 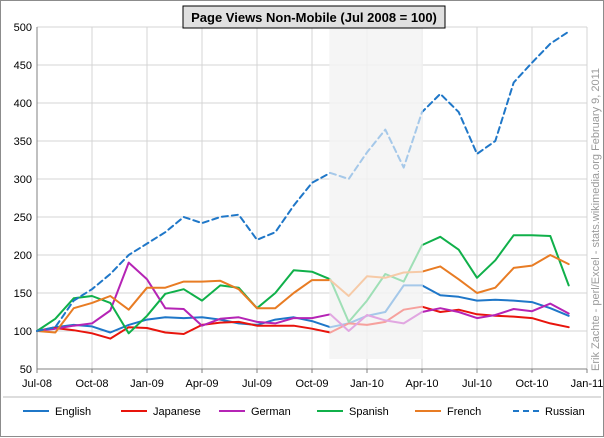 I want to click on x-tick-label: Jul-09, so click(x=257, y=384).